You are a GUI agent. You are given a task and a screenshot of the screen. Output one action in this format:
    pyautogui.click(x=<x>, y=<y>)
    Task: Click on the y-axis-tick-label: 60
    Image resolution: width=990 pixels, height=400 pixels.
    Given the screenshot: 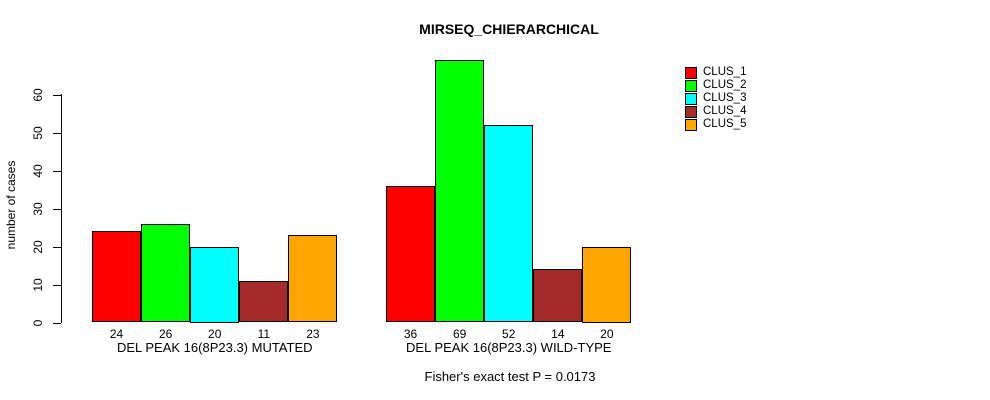 What is the action you would take?
    pyautogui.click(x=38, y=94)
    